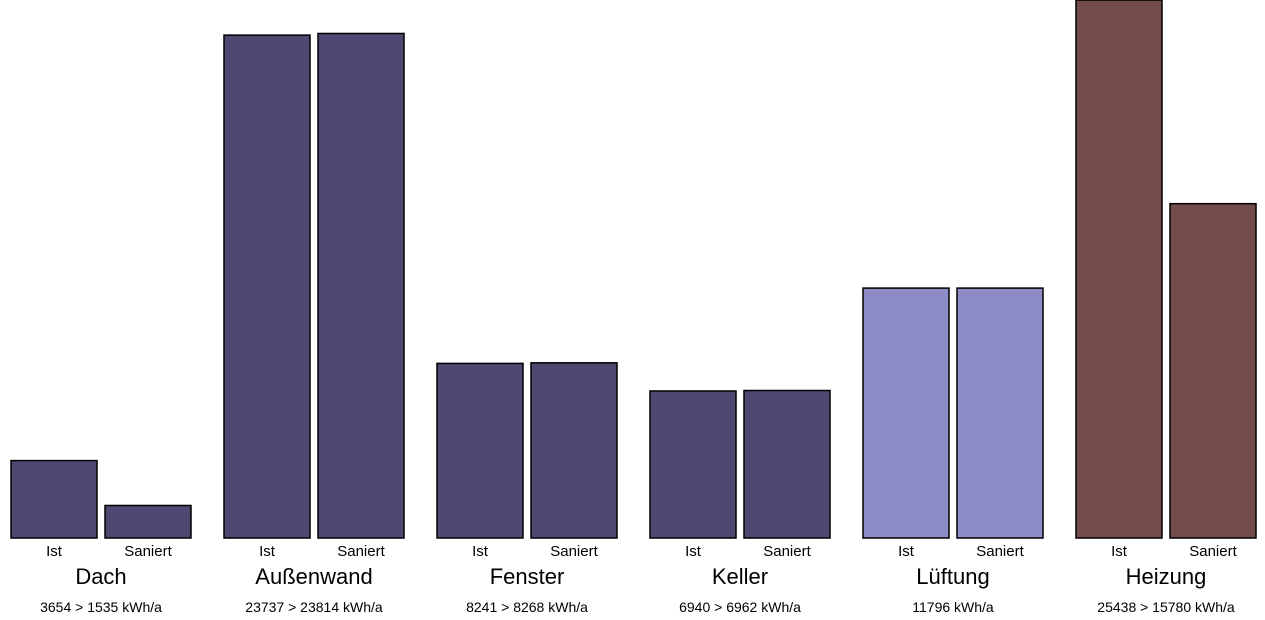  Describe the element at coordinates (313, 576) in the screenshot. I see `group-label: Außenwand` at that location.